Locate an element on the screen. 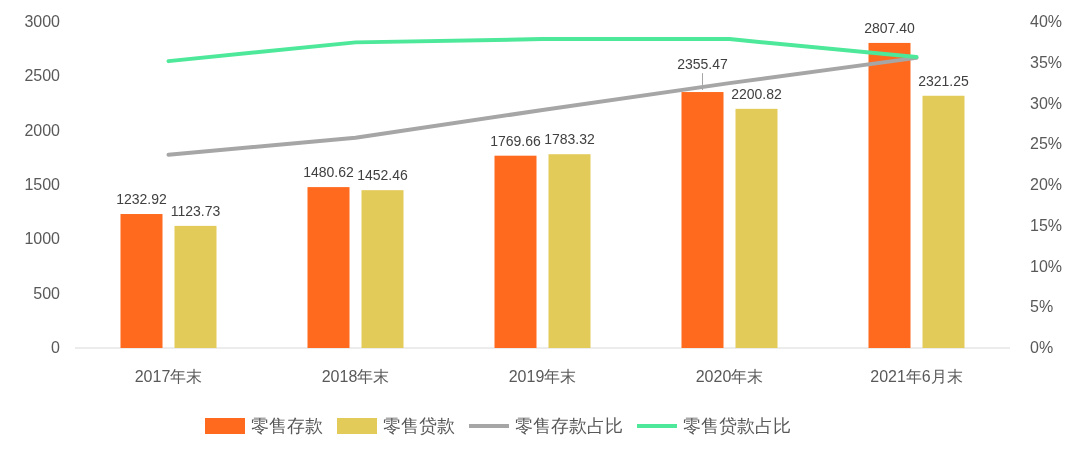  data-label: 1783.32 is located at coordinates (570, 139).